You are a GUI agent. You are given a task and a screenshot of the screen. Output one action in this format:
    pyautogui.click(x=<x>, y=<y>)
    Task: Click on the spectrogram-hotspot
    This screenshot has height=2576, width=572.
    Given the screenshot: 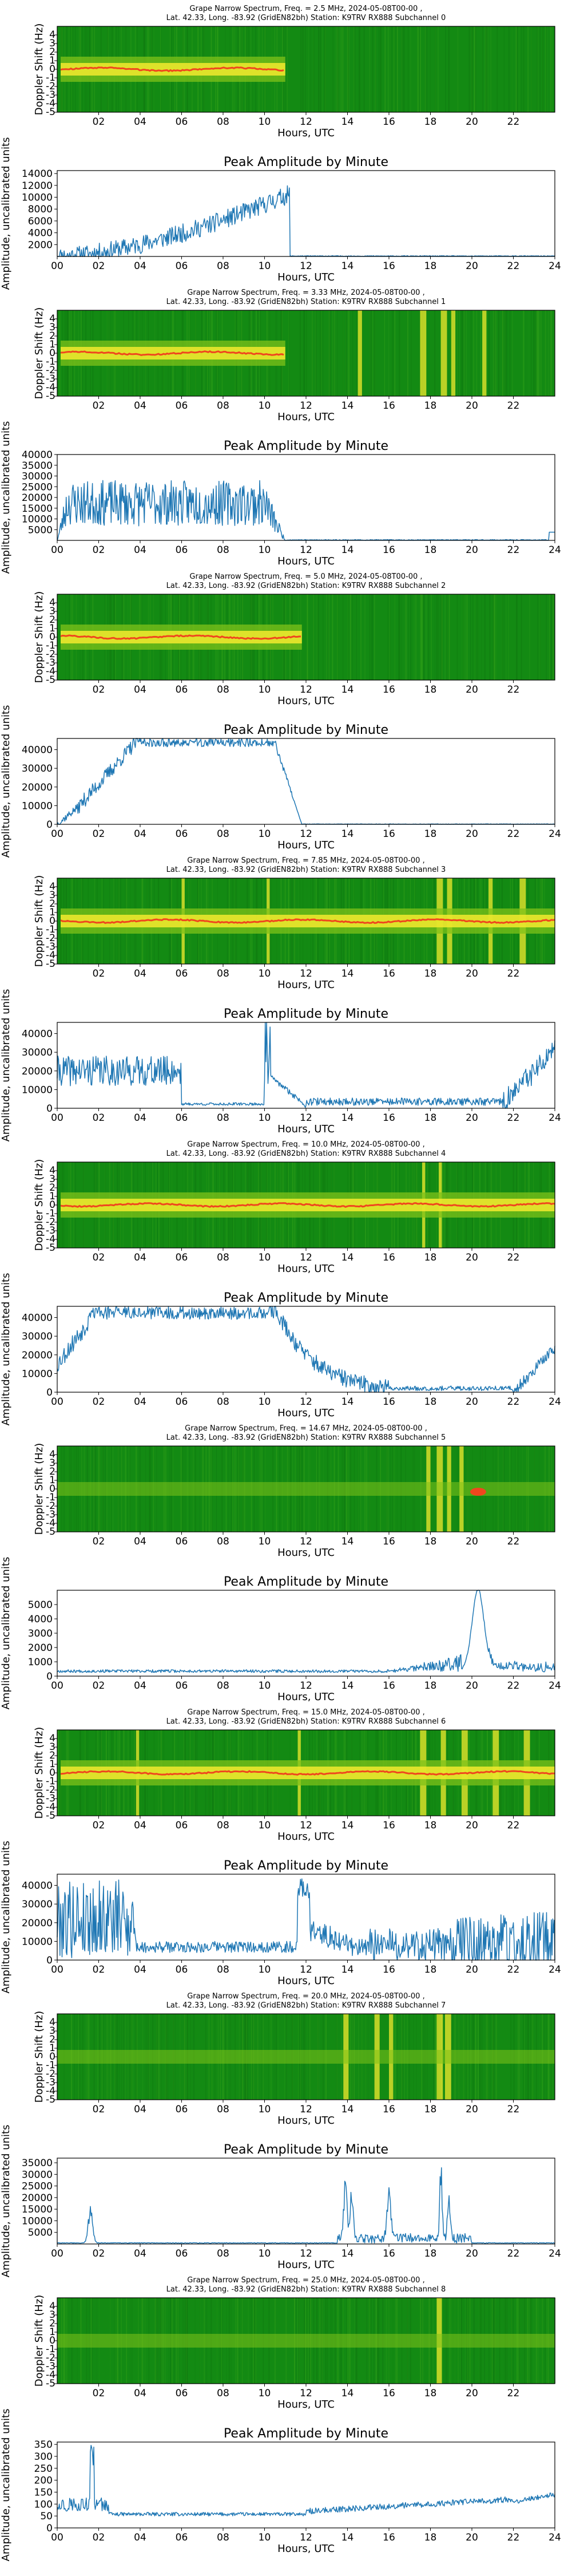 What is the action you would take?
    pyautogui.click(x=478, y=1492)
    